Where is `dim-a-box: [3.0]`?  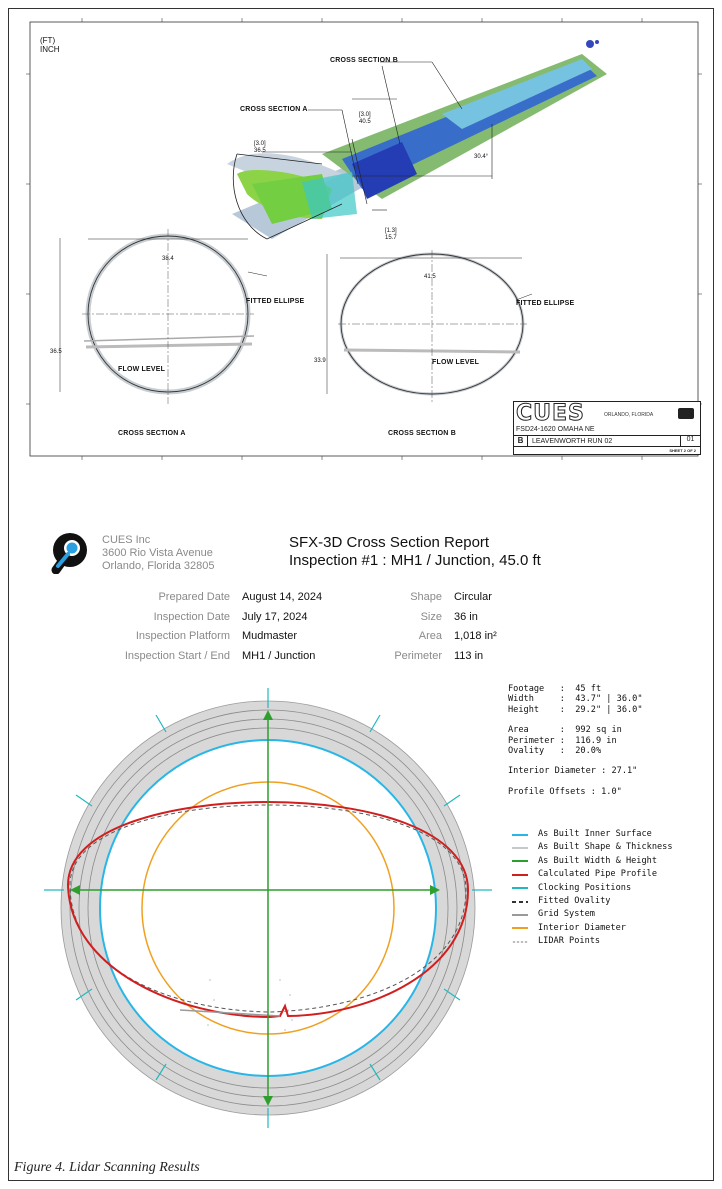 dim-a-box: [3.0] is located at coordinates (260, 144).